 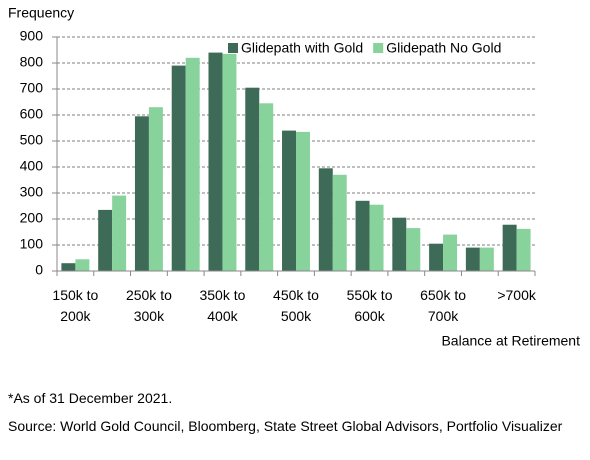 What do you see at coordinates (32, 88) in the screenshot?
I see `y-tick-label: 700` at bounding box center [32, 88].